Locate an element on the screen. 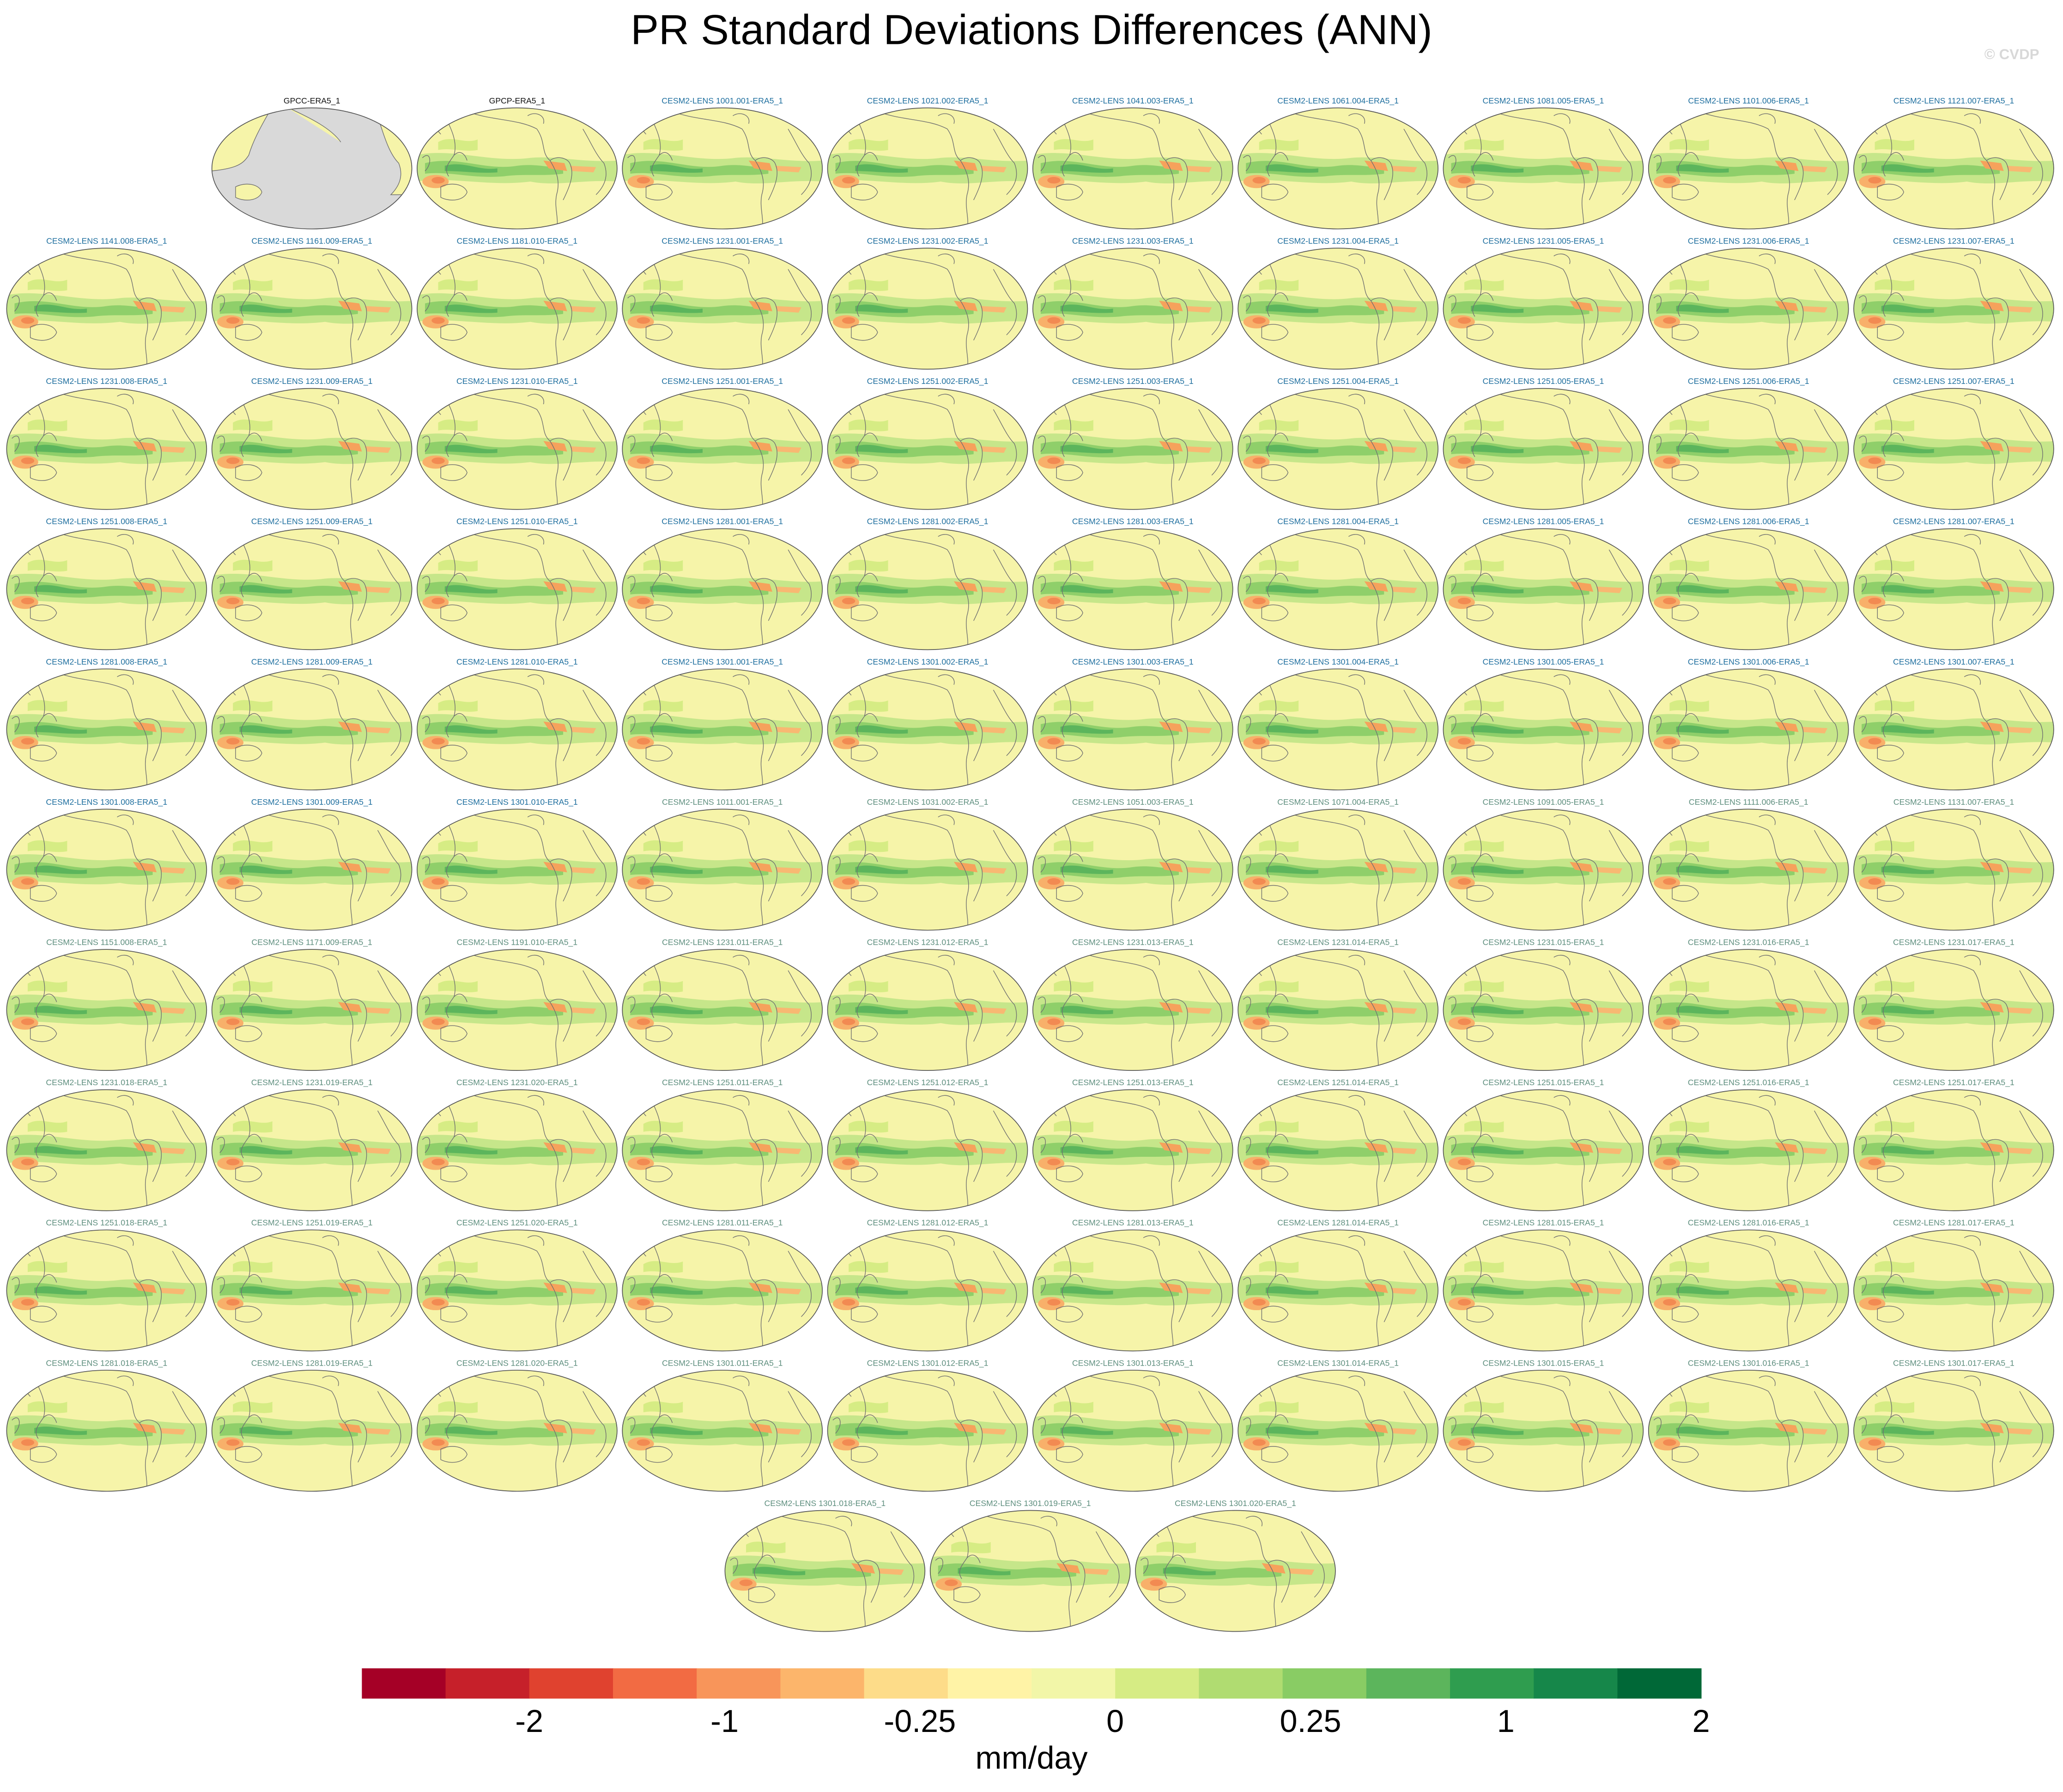  map-panel: CESM2-LENS 1251.008-ERA5_1 is located at coordinates (107, 584).